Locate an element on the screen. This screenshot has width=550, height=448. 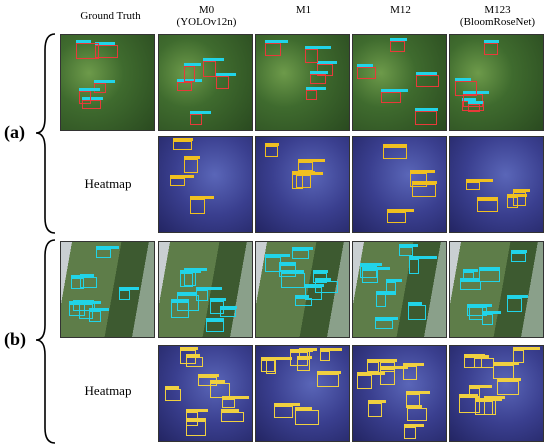
column-header: M123 (BloomRoseNet) is located at coordinates (497, 16).